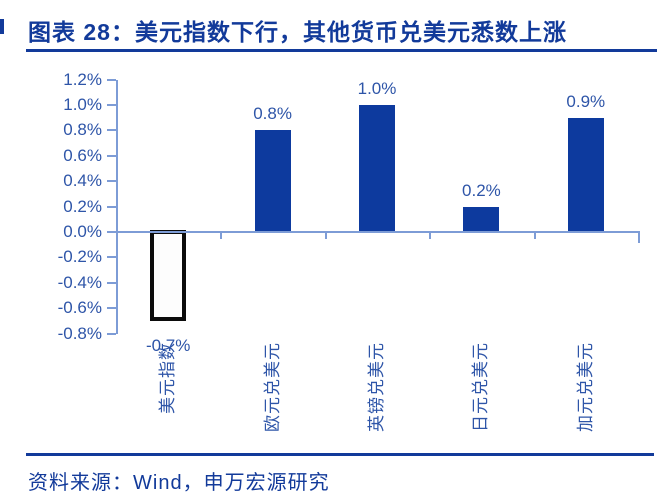  What do you see at coordinates (168, 378) in the screenshot?
I see `x-category-label: 美元指数` at bounding box center [168, 378].